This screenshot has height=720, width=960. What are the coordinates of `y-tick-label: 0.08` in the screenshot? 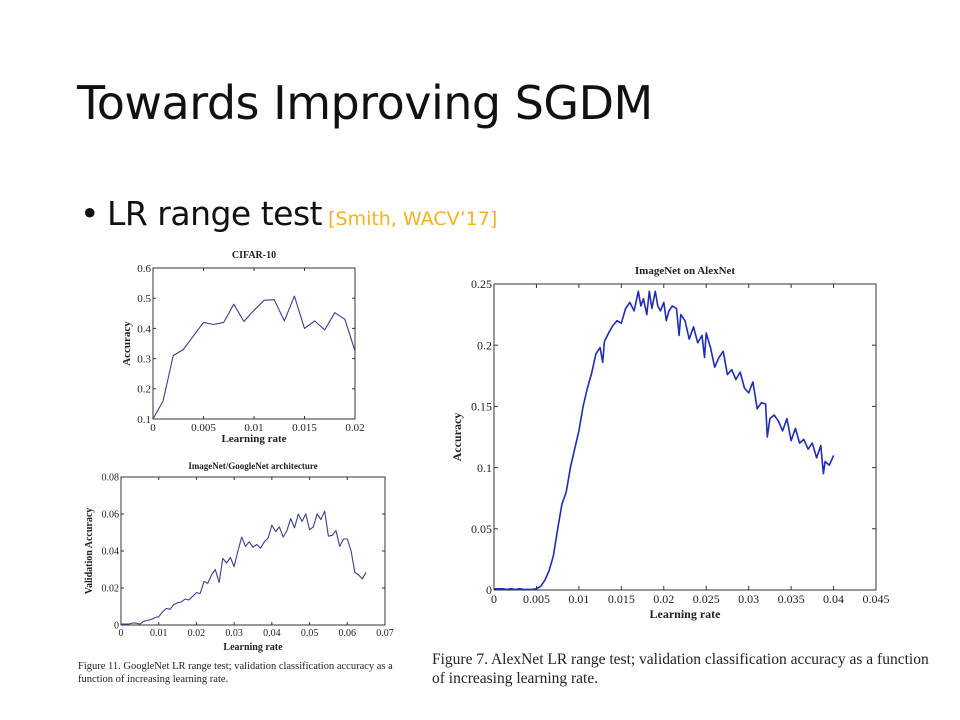 It's located at (111, 478).